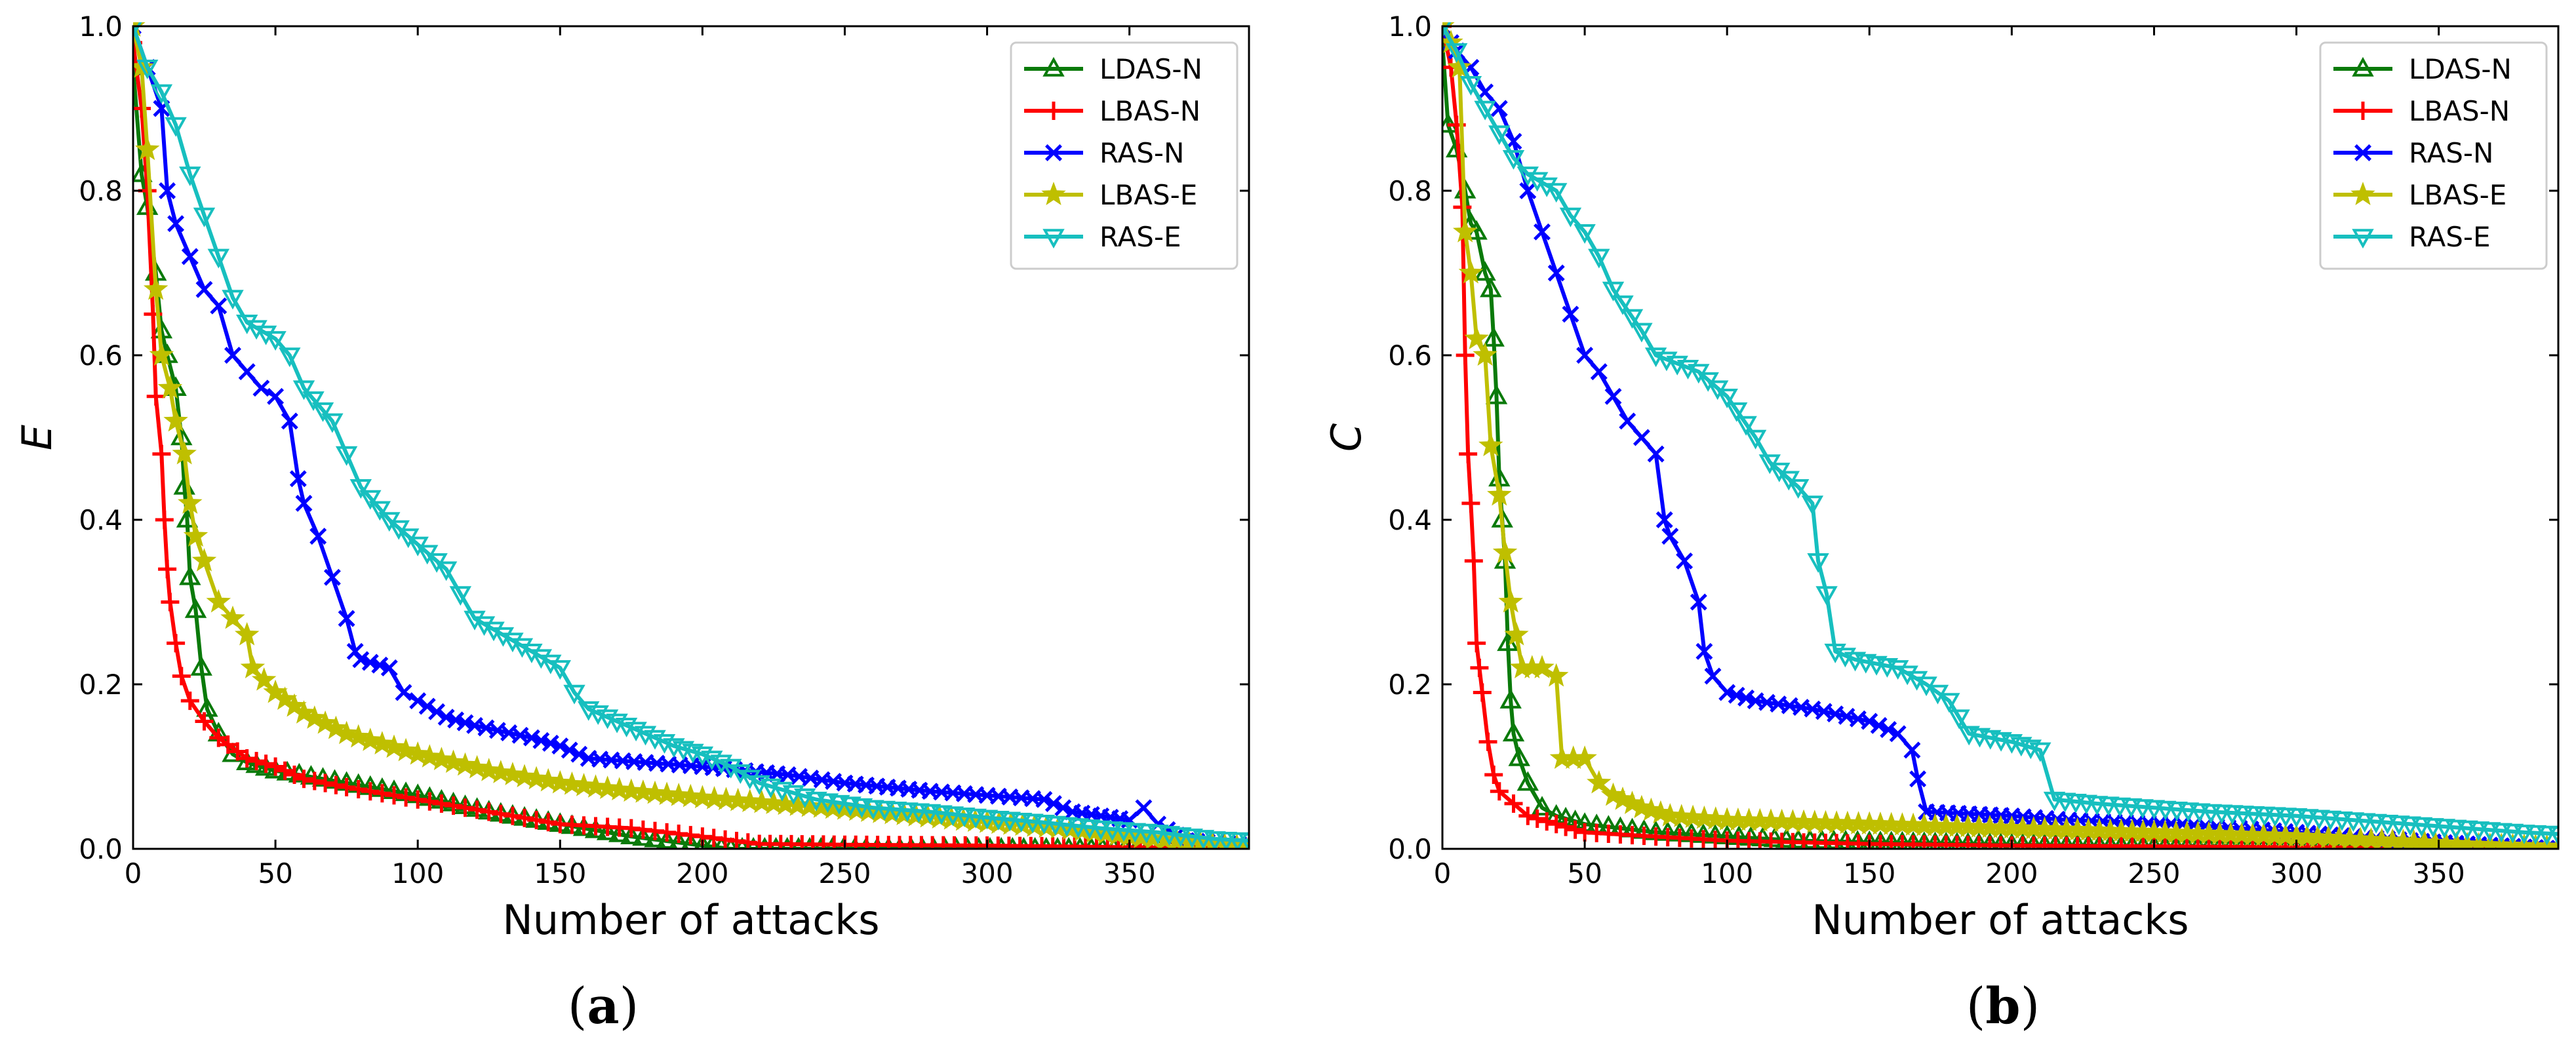  Describe the element at coordinates (1104, 153) in the screenshot. I see `legend-entry: RAS-N` at that location.